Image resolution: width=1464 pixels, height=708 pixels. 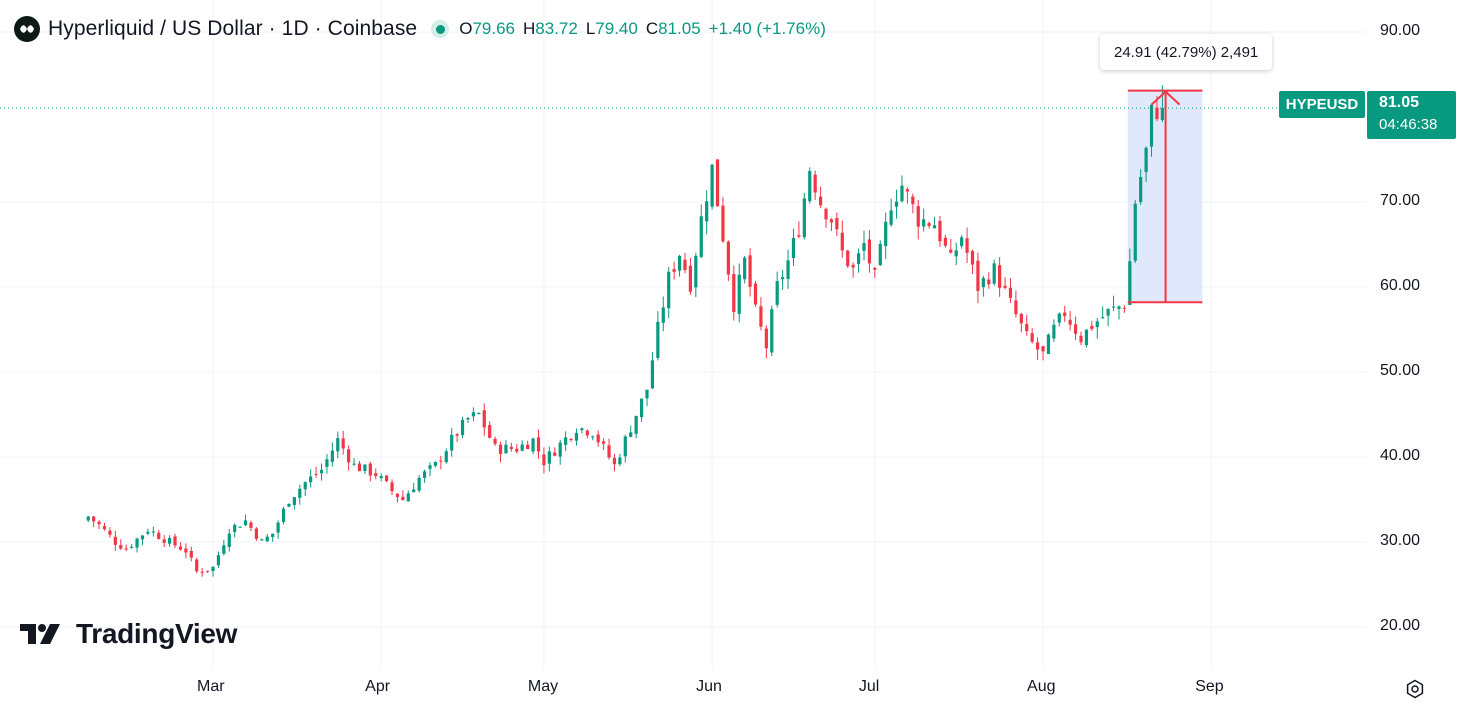 I want to click on x-tick-label: Jul, so click(x=869, y=686).